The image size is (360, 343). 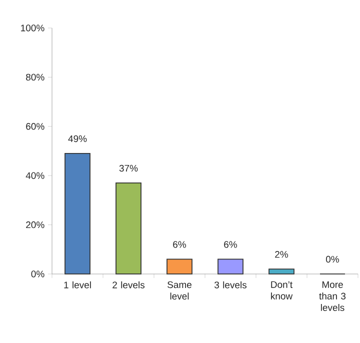 What do you see at coordinates (282, 290) in the screenshot?
I see `x-tick-label: Don’t know` at bounding box center [282, 290].